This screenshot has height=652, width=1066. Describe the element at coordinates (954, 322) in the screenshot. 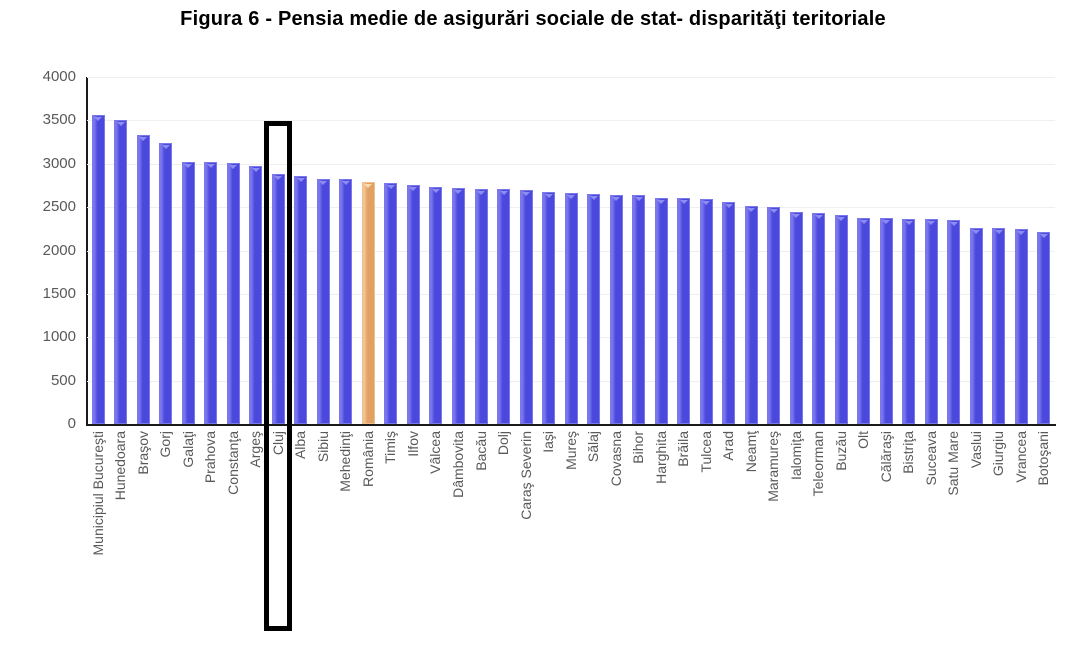

I see `bar-satu-mare` at that location.